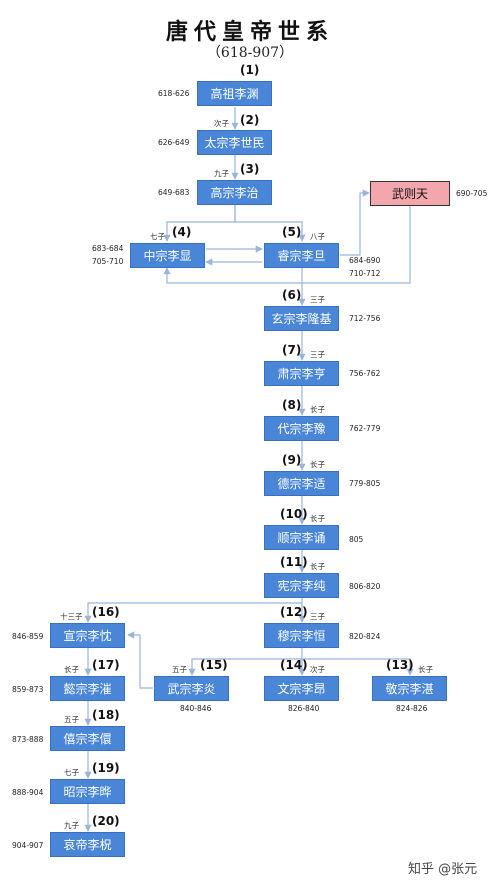  What do you see at coordinates (250, 53) in the screenshot?
I see `chart-subtitle: （618-907）` at bounding box center [250, 53].